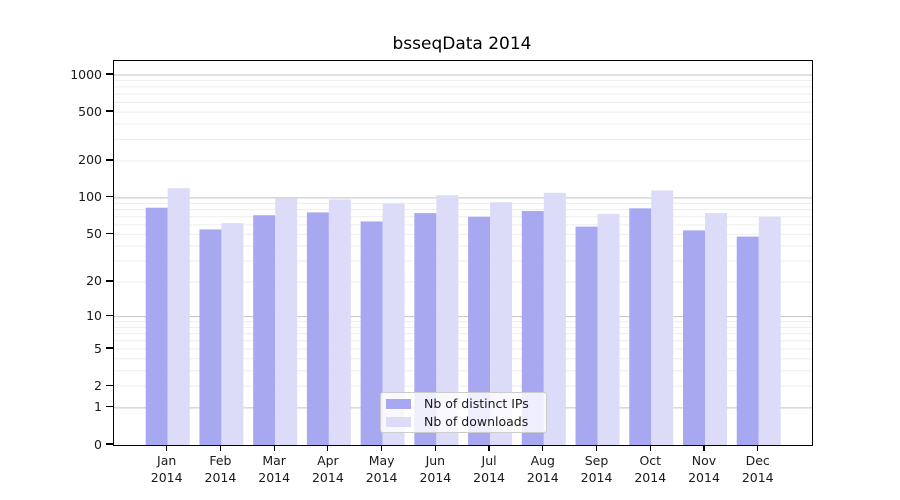 This screenshot has width=900, height=500. Describe the element at coordinates (90, 111) in the screenshot. I see `y-tick-label: 500` at that location.